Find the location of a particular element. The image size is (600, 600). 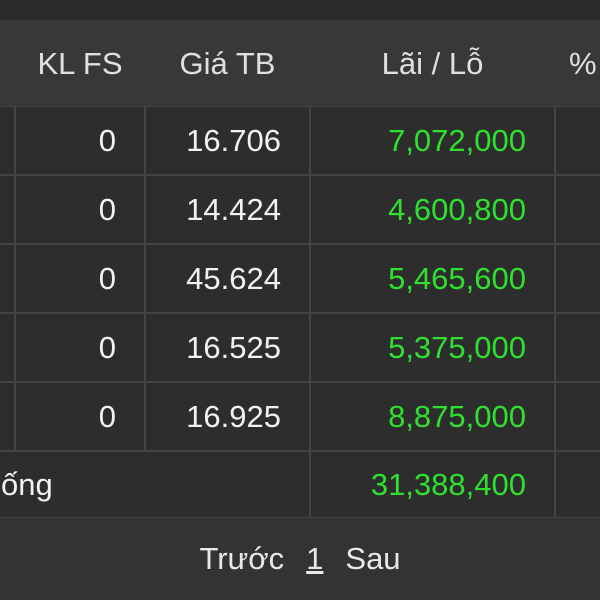

total-label: ống is located at coordinates (155, 484).